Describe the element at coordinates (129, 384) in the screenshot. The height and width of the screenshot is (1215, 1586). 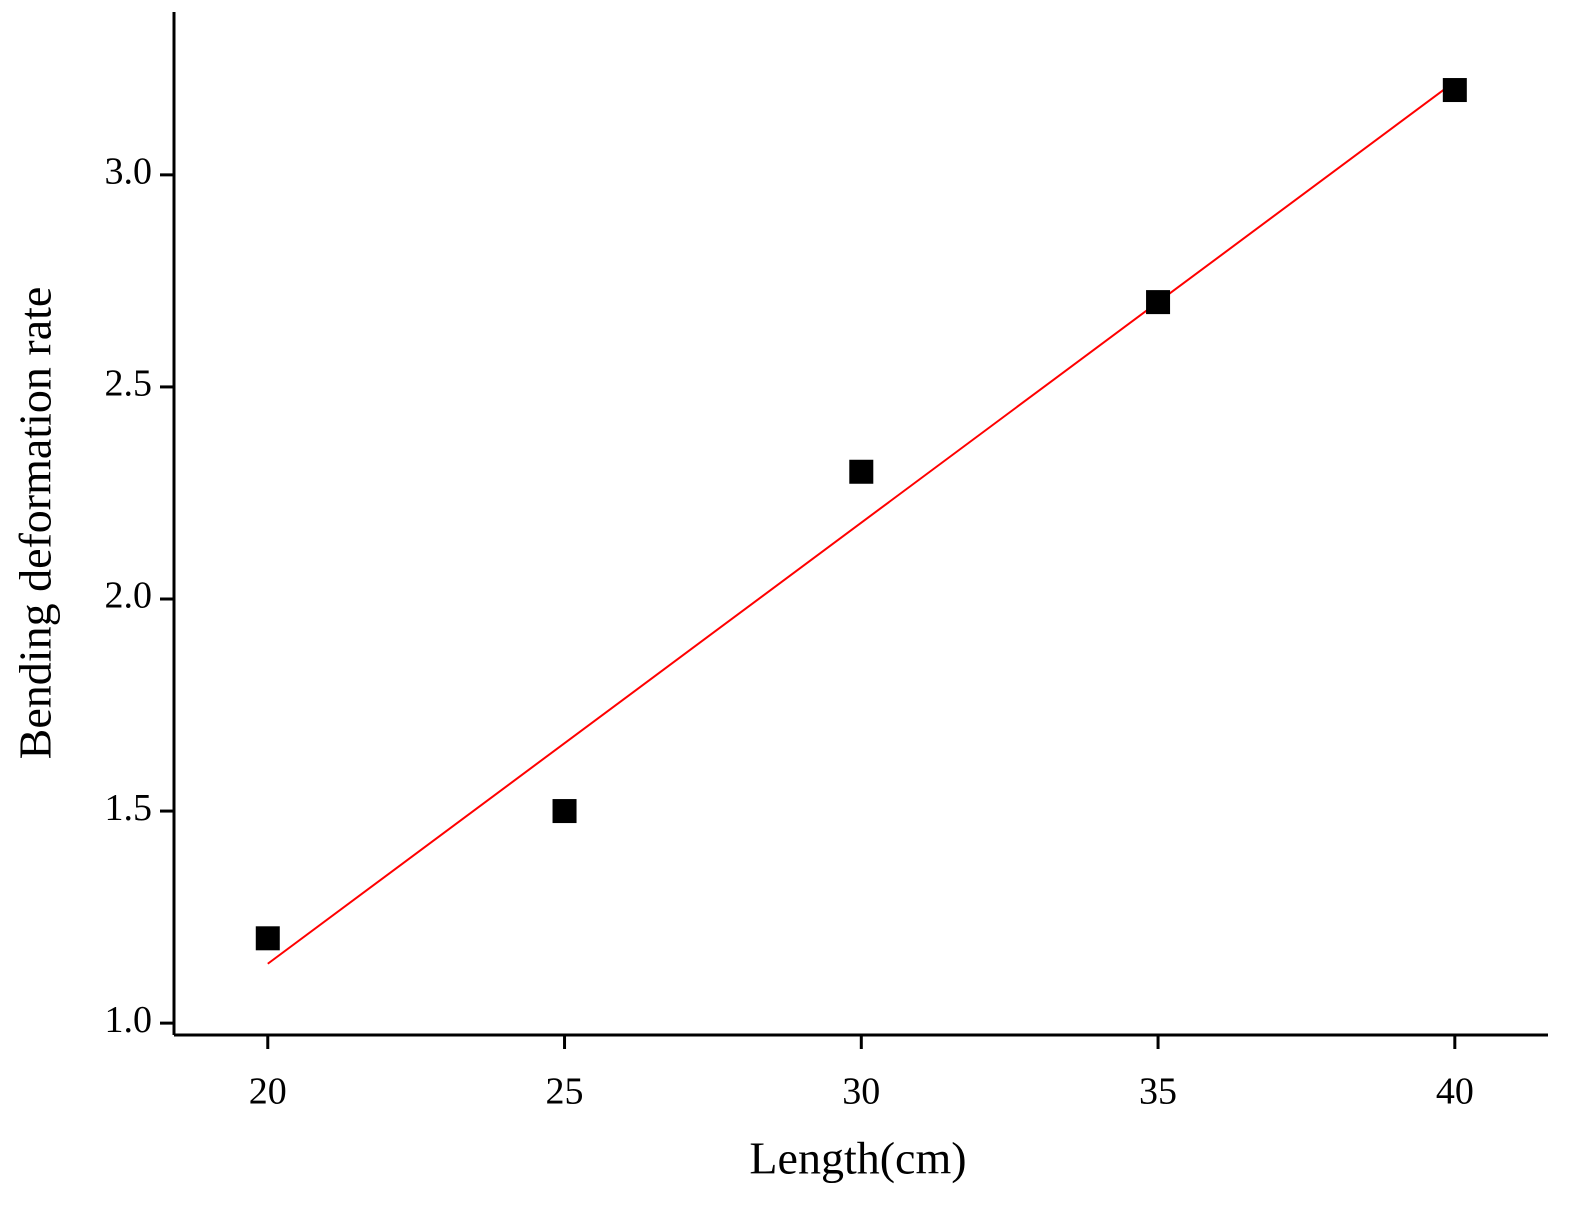
I see `y-tick-label: 2.5` at that location.